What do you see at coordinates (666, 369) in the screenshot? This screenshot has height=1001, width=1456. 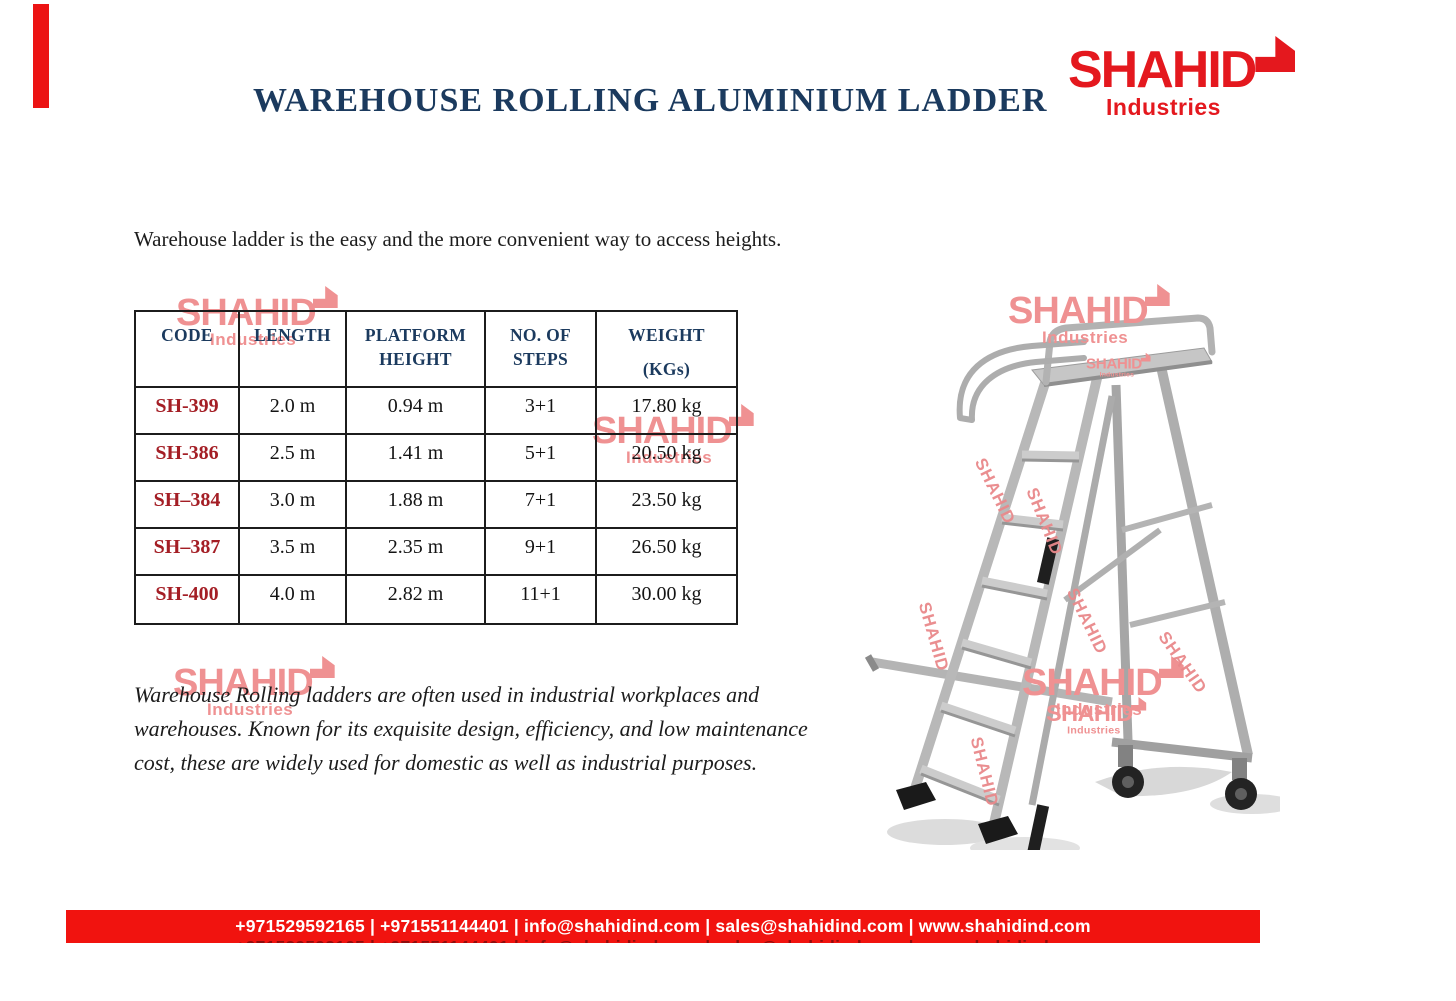 I see `header-line: (KGs)` at bounding box center [666, 369].